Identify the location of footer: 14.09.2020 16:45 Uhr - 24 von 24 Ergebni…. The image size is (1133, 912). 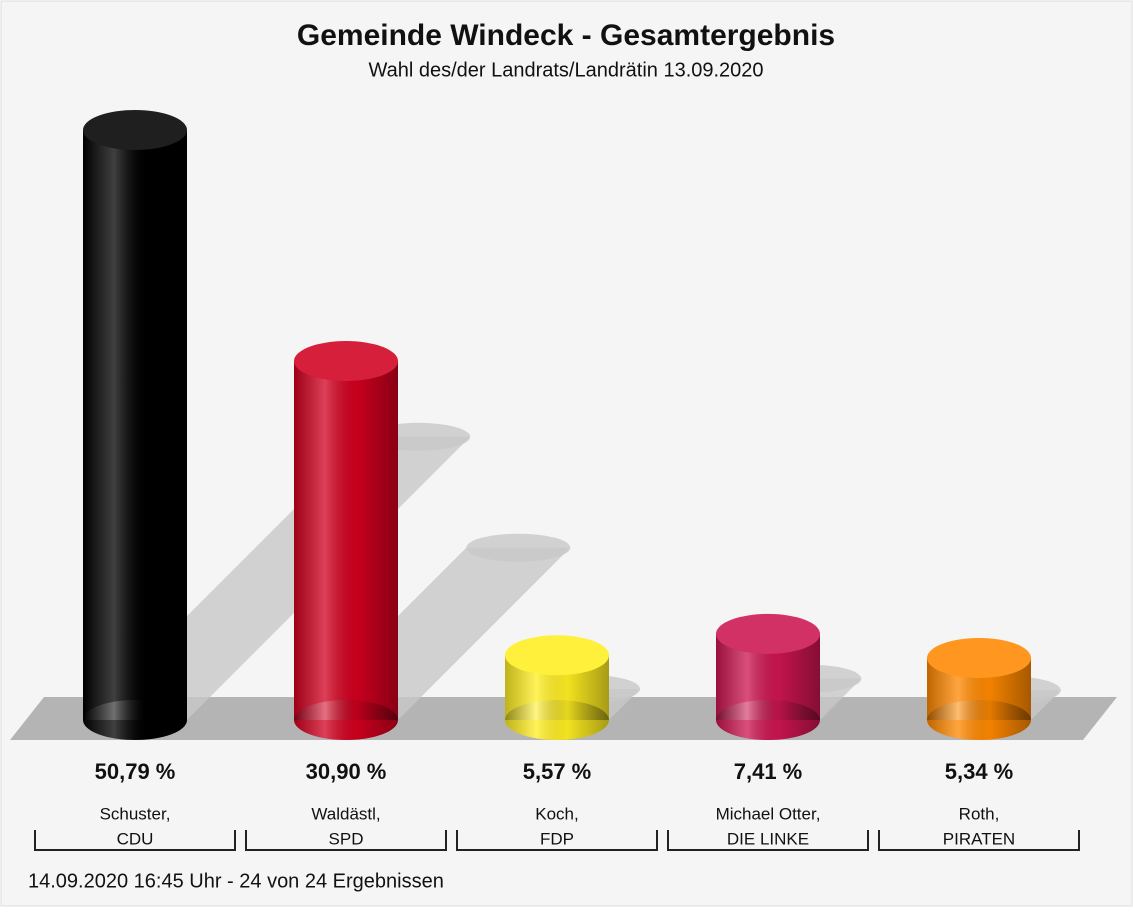
(236, 881).